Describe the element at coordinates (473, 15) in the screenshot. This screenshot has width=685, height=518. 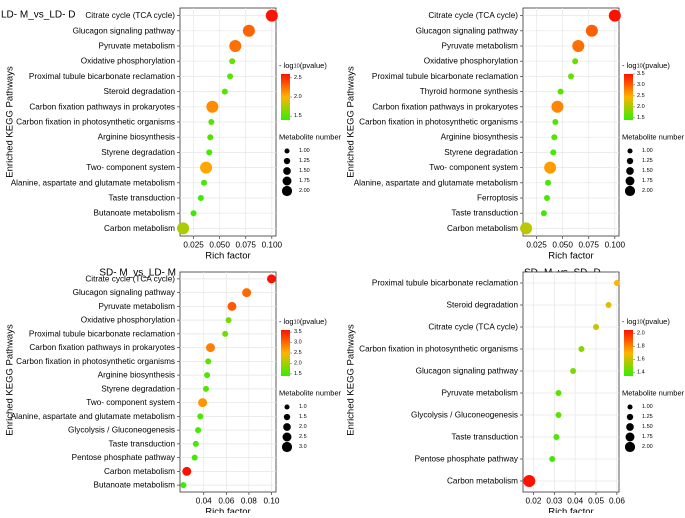
I see `y-tick-label: Citrate cycle (TCA cycle)` at that location.